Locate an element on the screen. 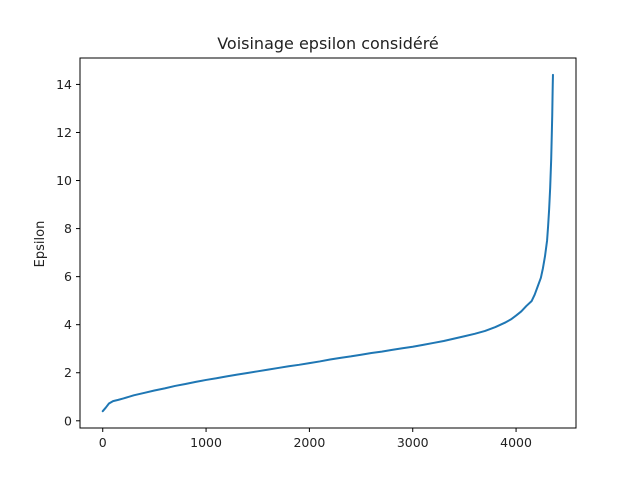 This screenshot has width=640, height=480. y-axis-label: Epsilon is located at coordinates (40, 244).